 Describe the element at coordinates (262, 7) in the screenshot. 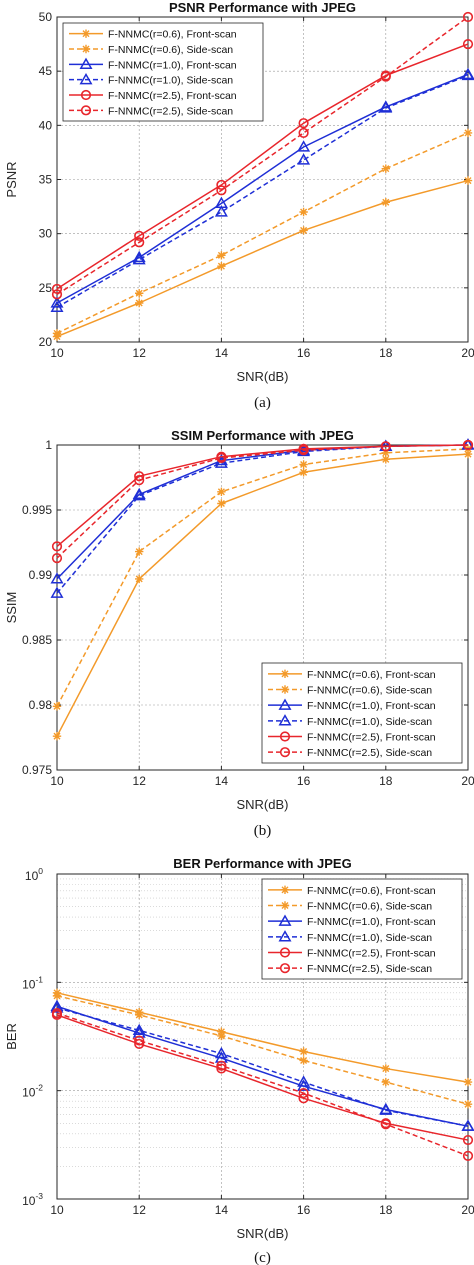

I see `chart-title: PSNR Performance with JPEG` at that location.